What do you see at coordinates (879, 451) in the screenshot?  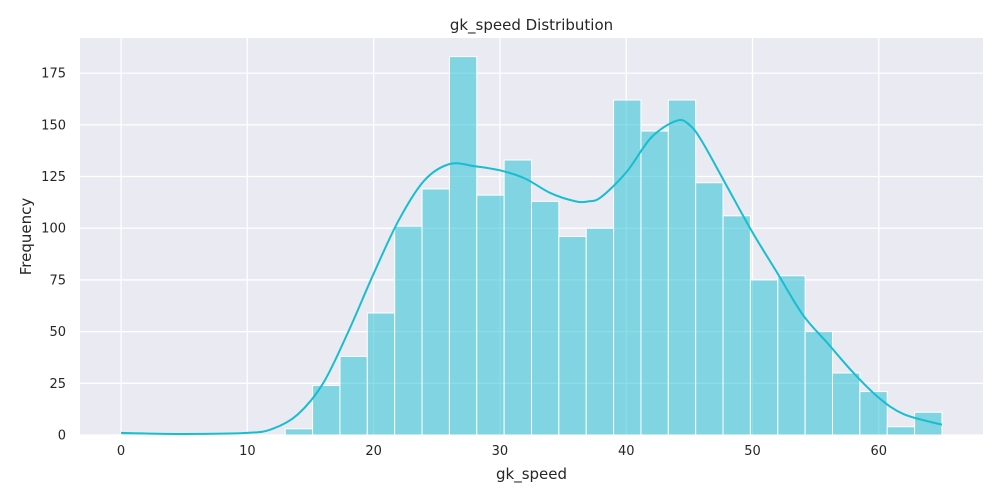 I see `x-tick-label: 60` at bounding box center [879, 451].